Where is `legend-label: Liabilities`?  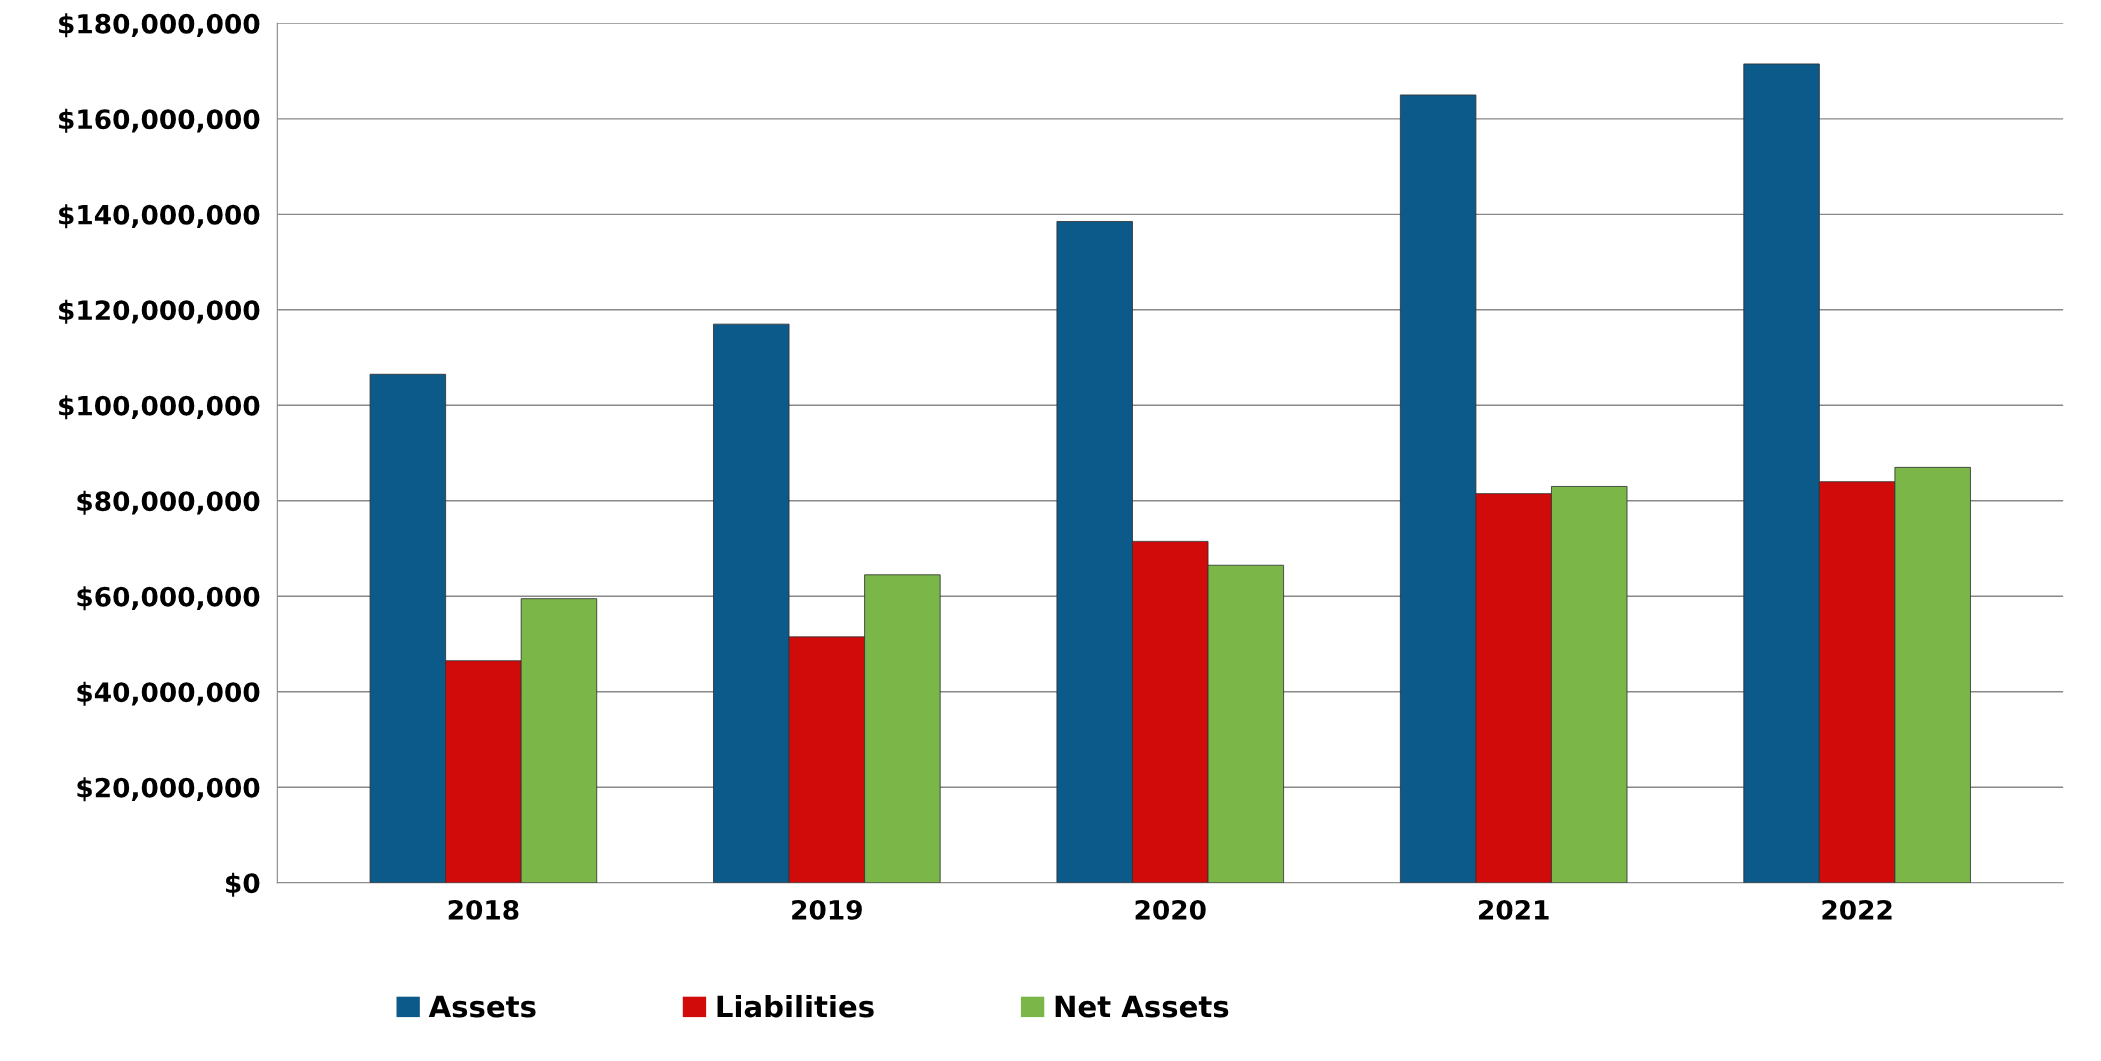 legend-label: Liabilities is located at coordinates (795, 1006).